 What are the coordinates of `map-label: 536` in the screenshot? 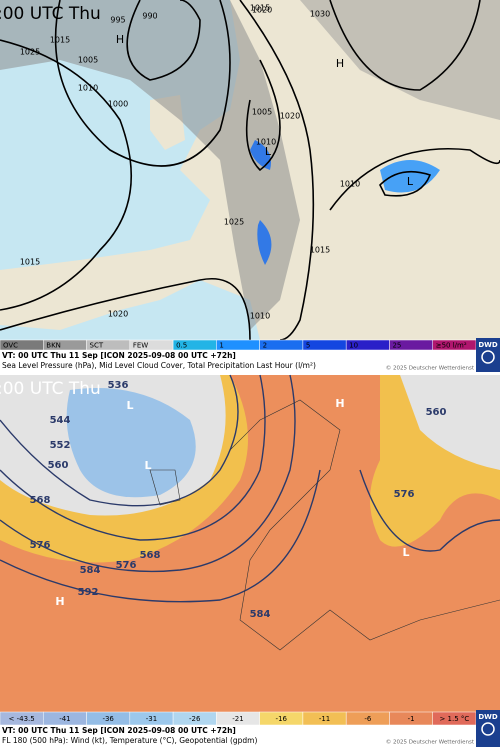 It's located at (118, 385).